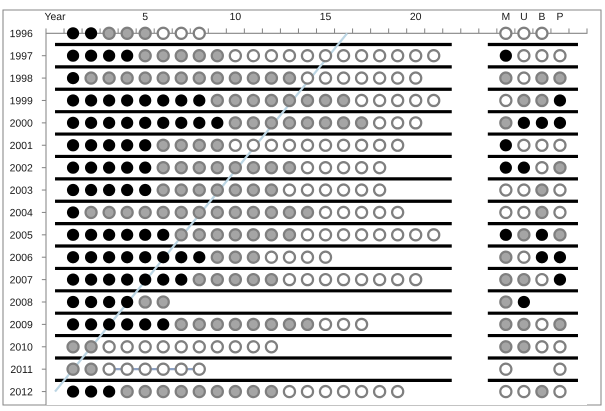 The image size is (605, 411). Describe the element at coordinates (21, 78) in the screenshot. I see `y-tick-label: 1998` at that location.